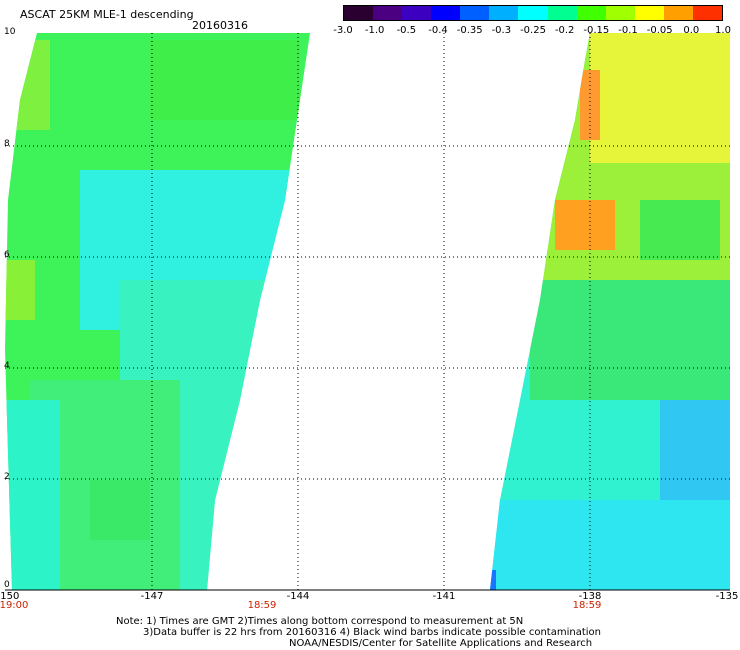  I want to click on colorbar, so click(533, 13).